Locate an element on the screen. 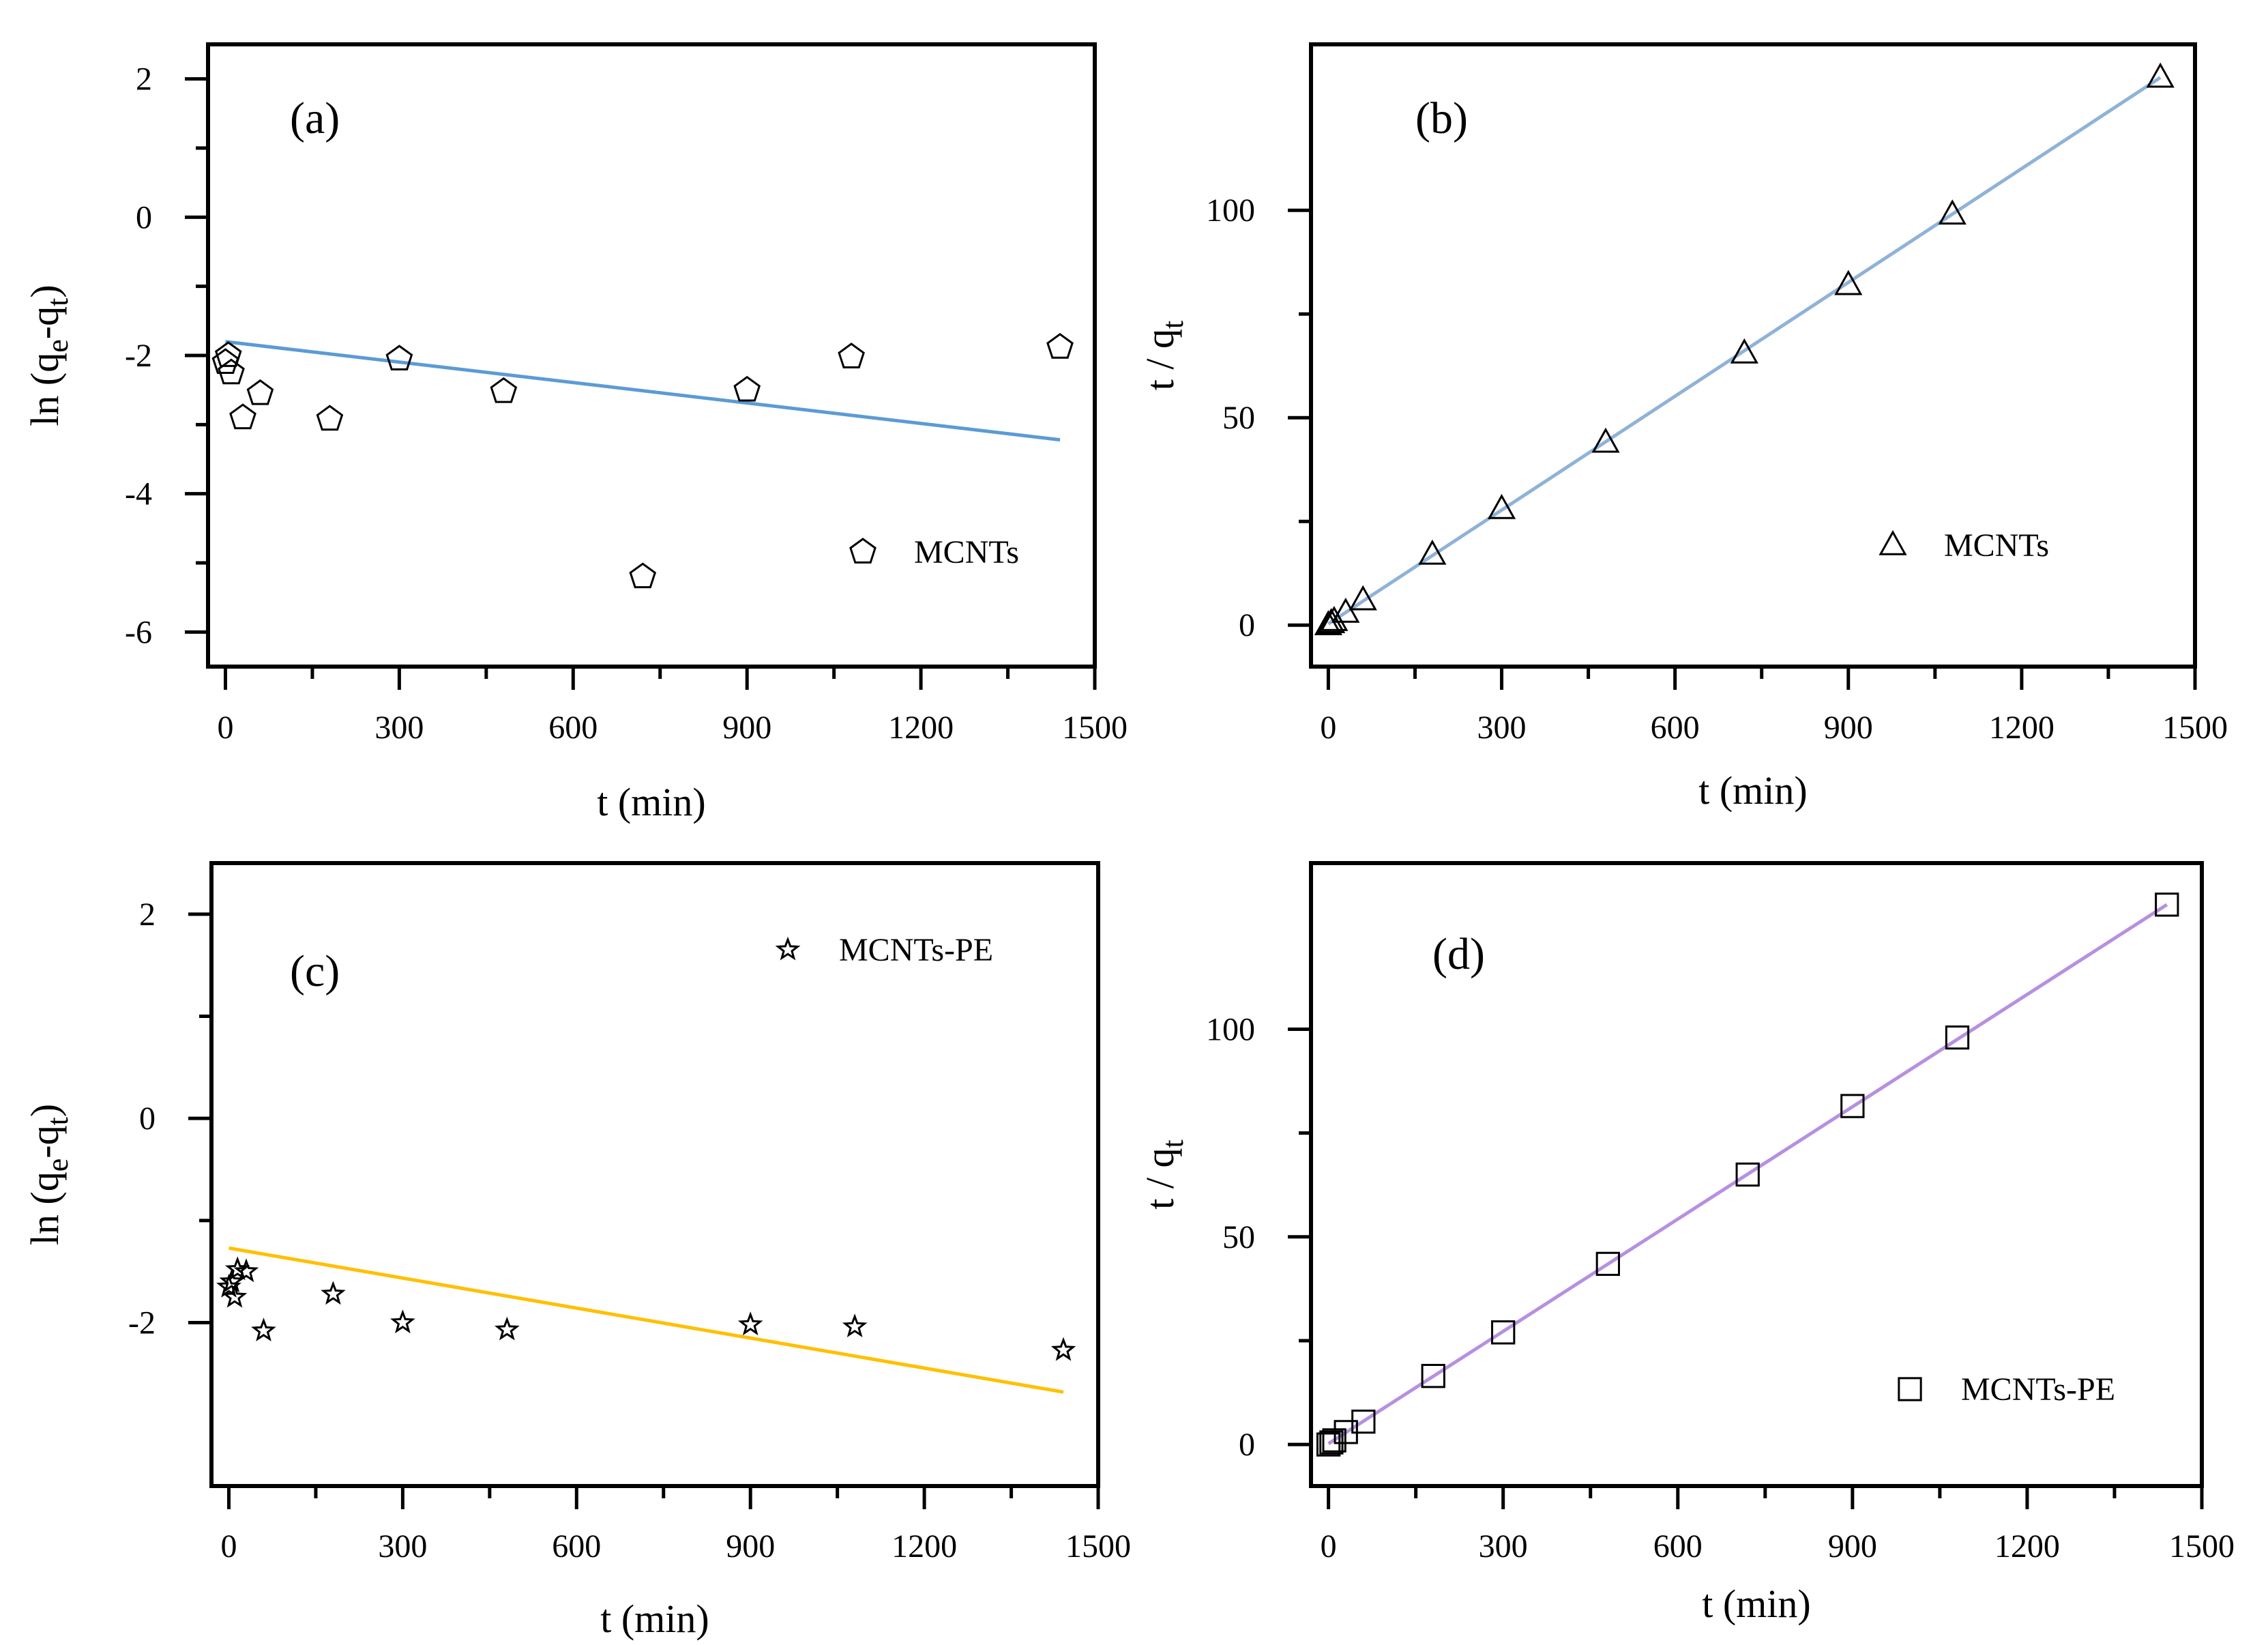 This screenshot has width=2268, height=1645. y-axis-title: t / qt is located at coordinates (1164, 1174).